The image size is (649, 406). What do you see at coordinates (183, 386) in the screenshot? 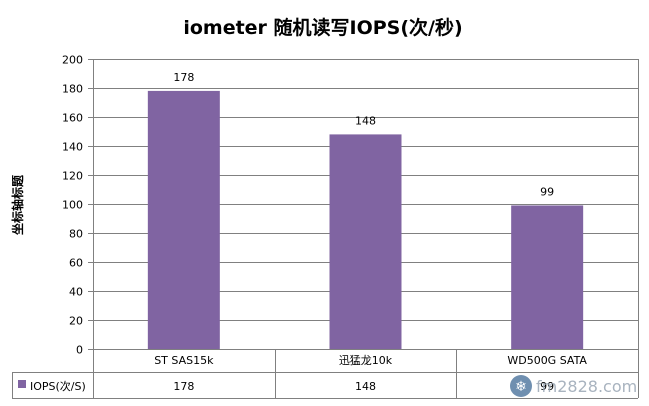
I see `table-value-cell: 178` at bounding box center [183, 386].